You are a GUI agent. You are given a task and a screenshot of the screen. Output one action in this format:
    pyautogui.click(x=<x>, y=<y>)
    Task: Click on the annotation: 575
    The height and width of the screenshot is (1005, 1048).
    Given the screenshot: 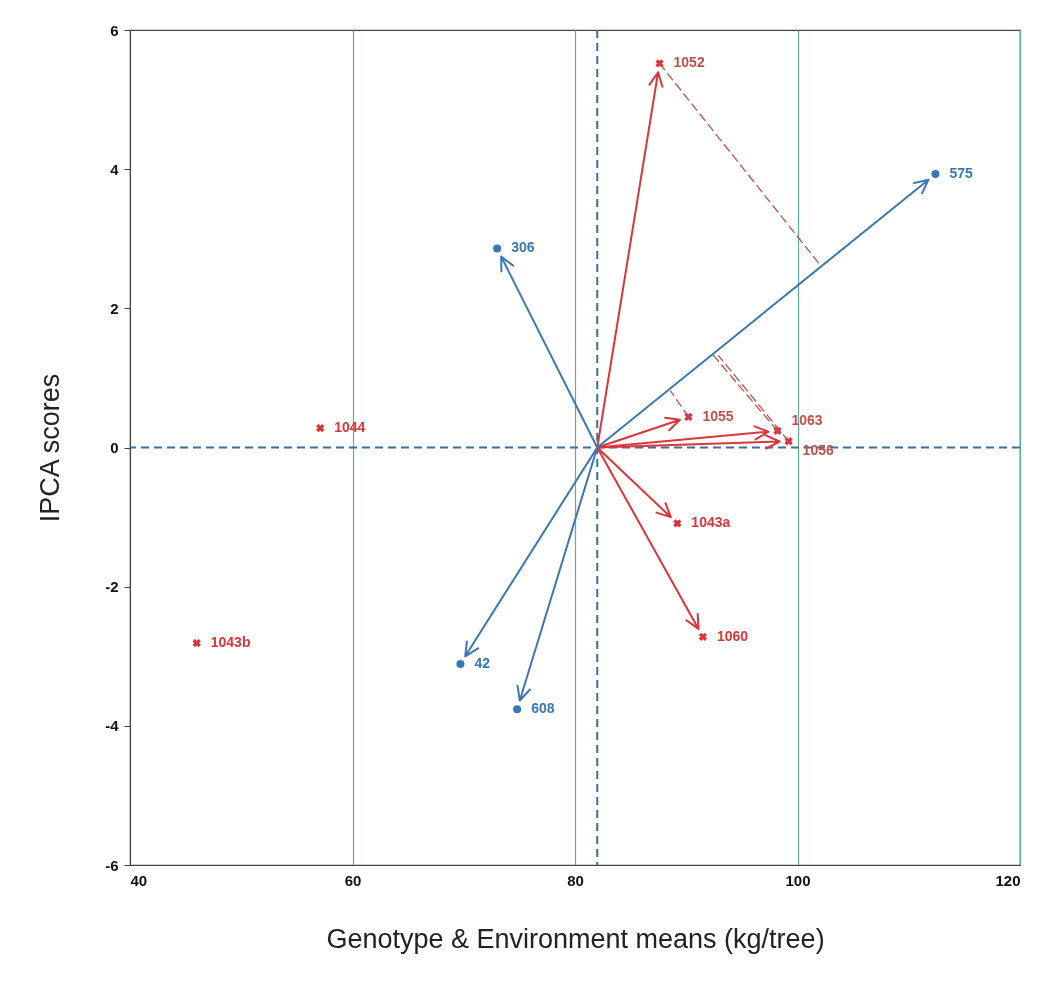 What is the action you would take?
    pyautogui.click(x=961, y=173)
    